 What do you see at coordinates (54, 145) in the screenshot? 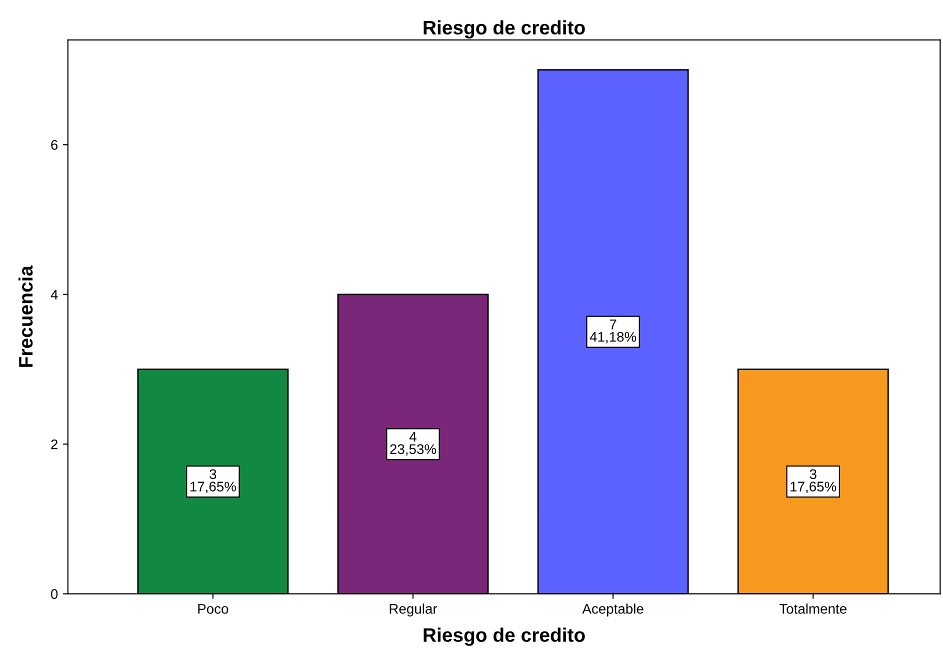
I see `y-tick-label: 6` at bounding box center [54, 145].